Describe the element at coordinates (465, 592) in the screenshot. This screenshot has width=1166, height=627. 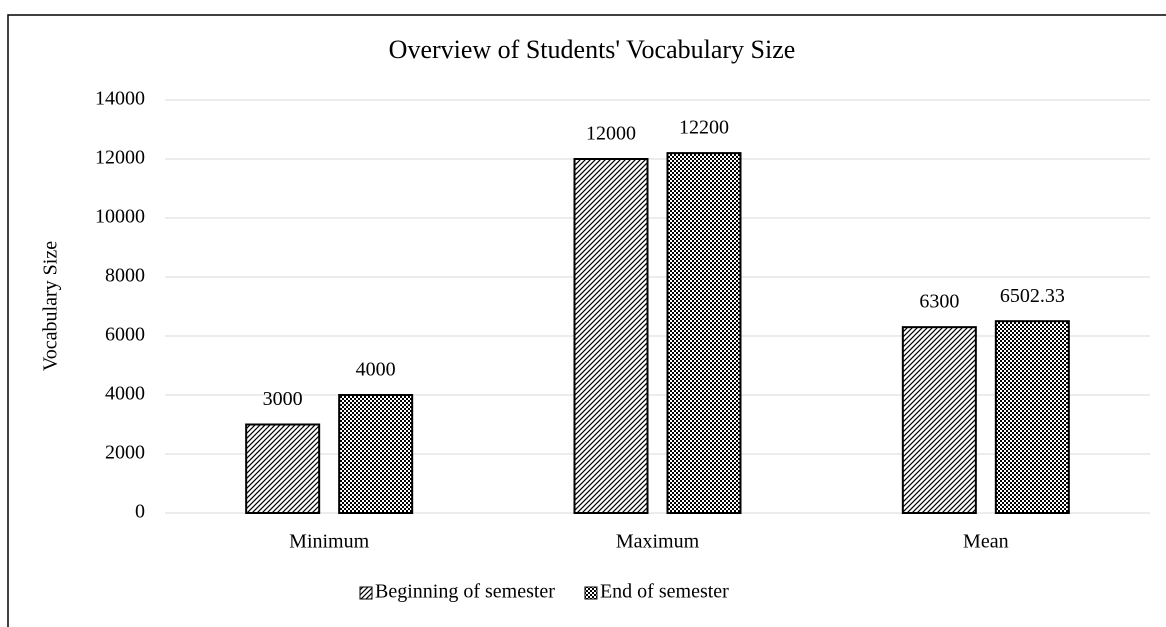
I see `legend-label: Beginning of semester` at that location.